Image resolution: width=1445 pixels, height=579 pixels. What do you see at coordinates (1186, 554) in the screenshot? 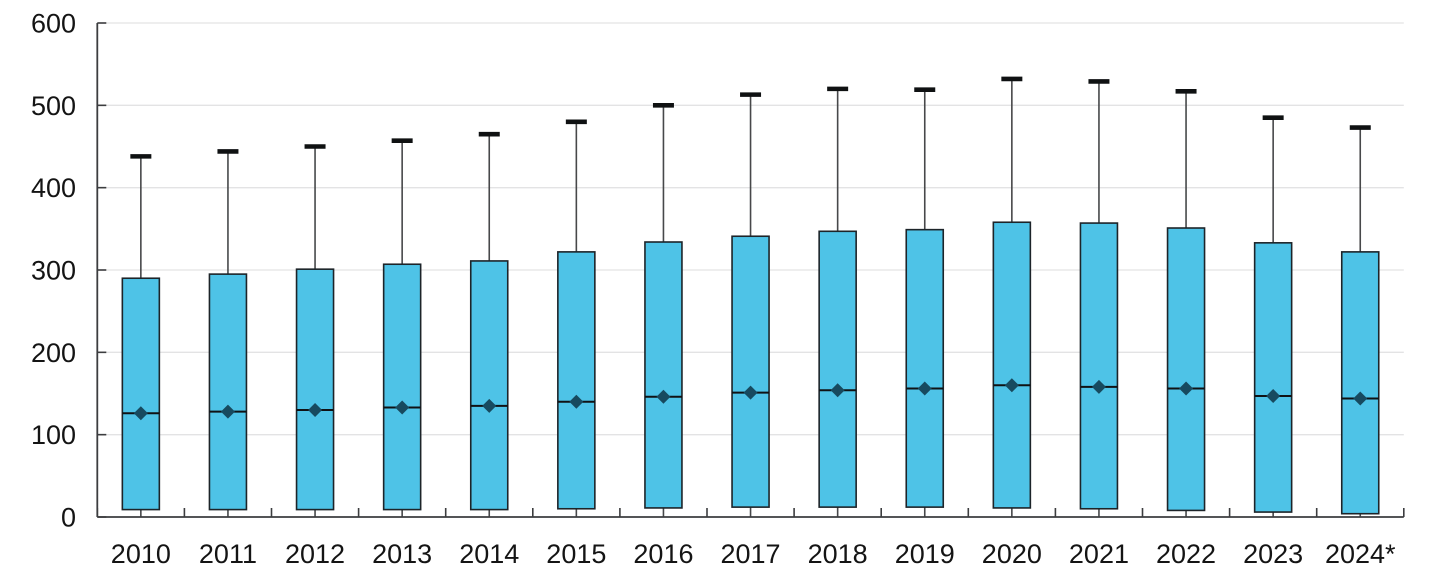
I see `x-axis-label-2022: 2022` at bounding box center [1186, 554].